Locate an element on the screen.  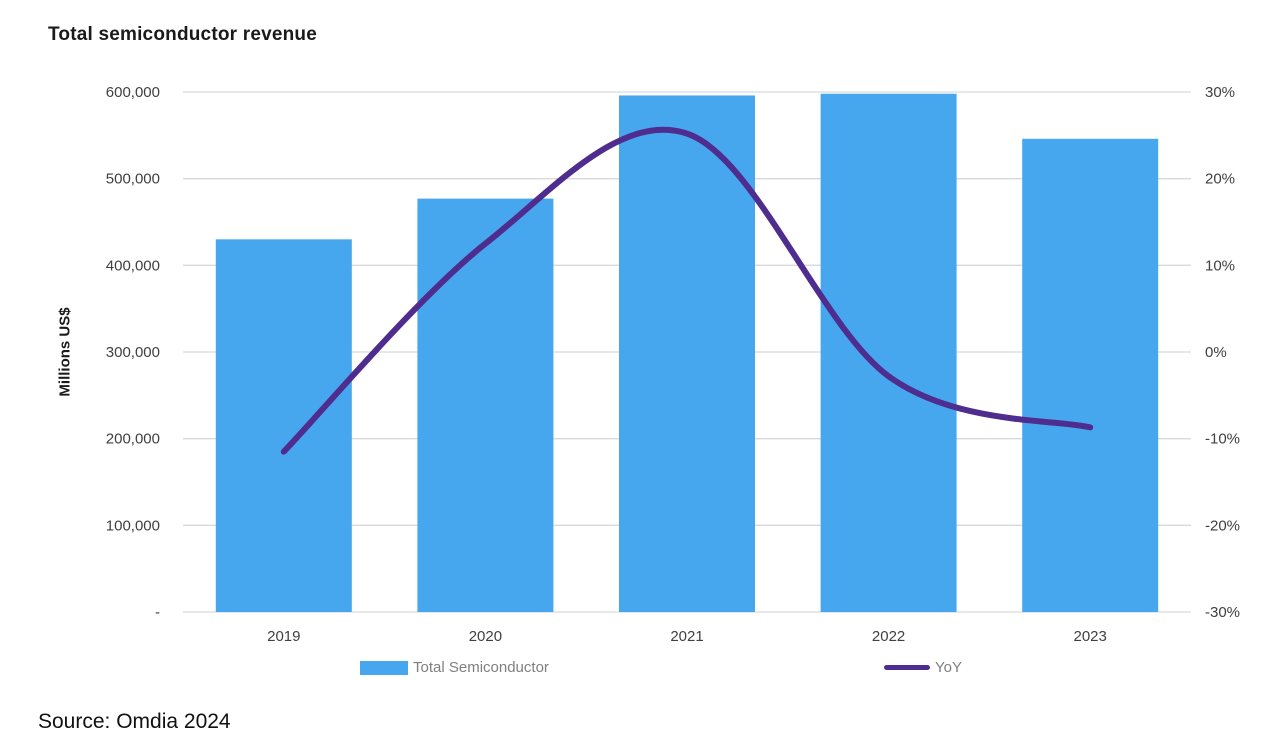
chart-title: Total semiconductor revenue is located at coordinates (182, 34).